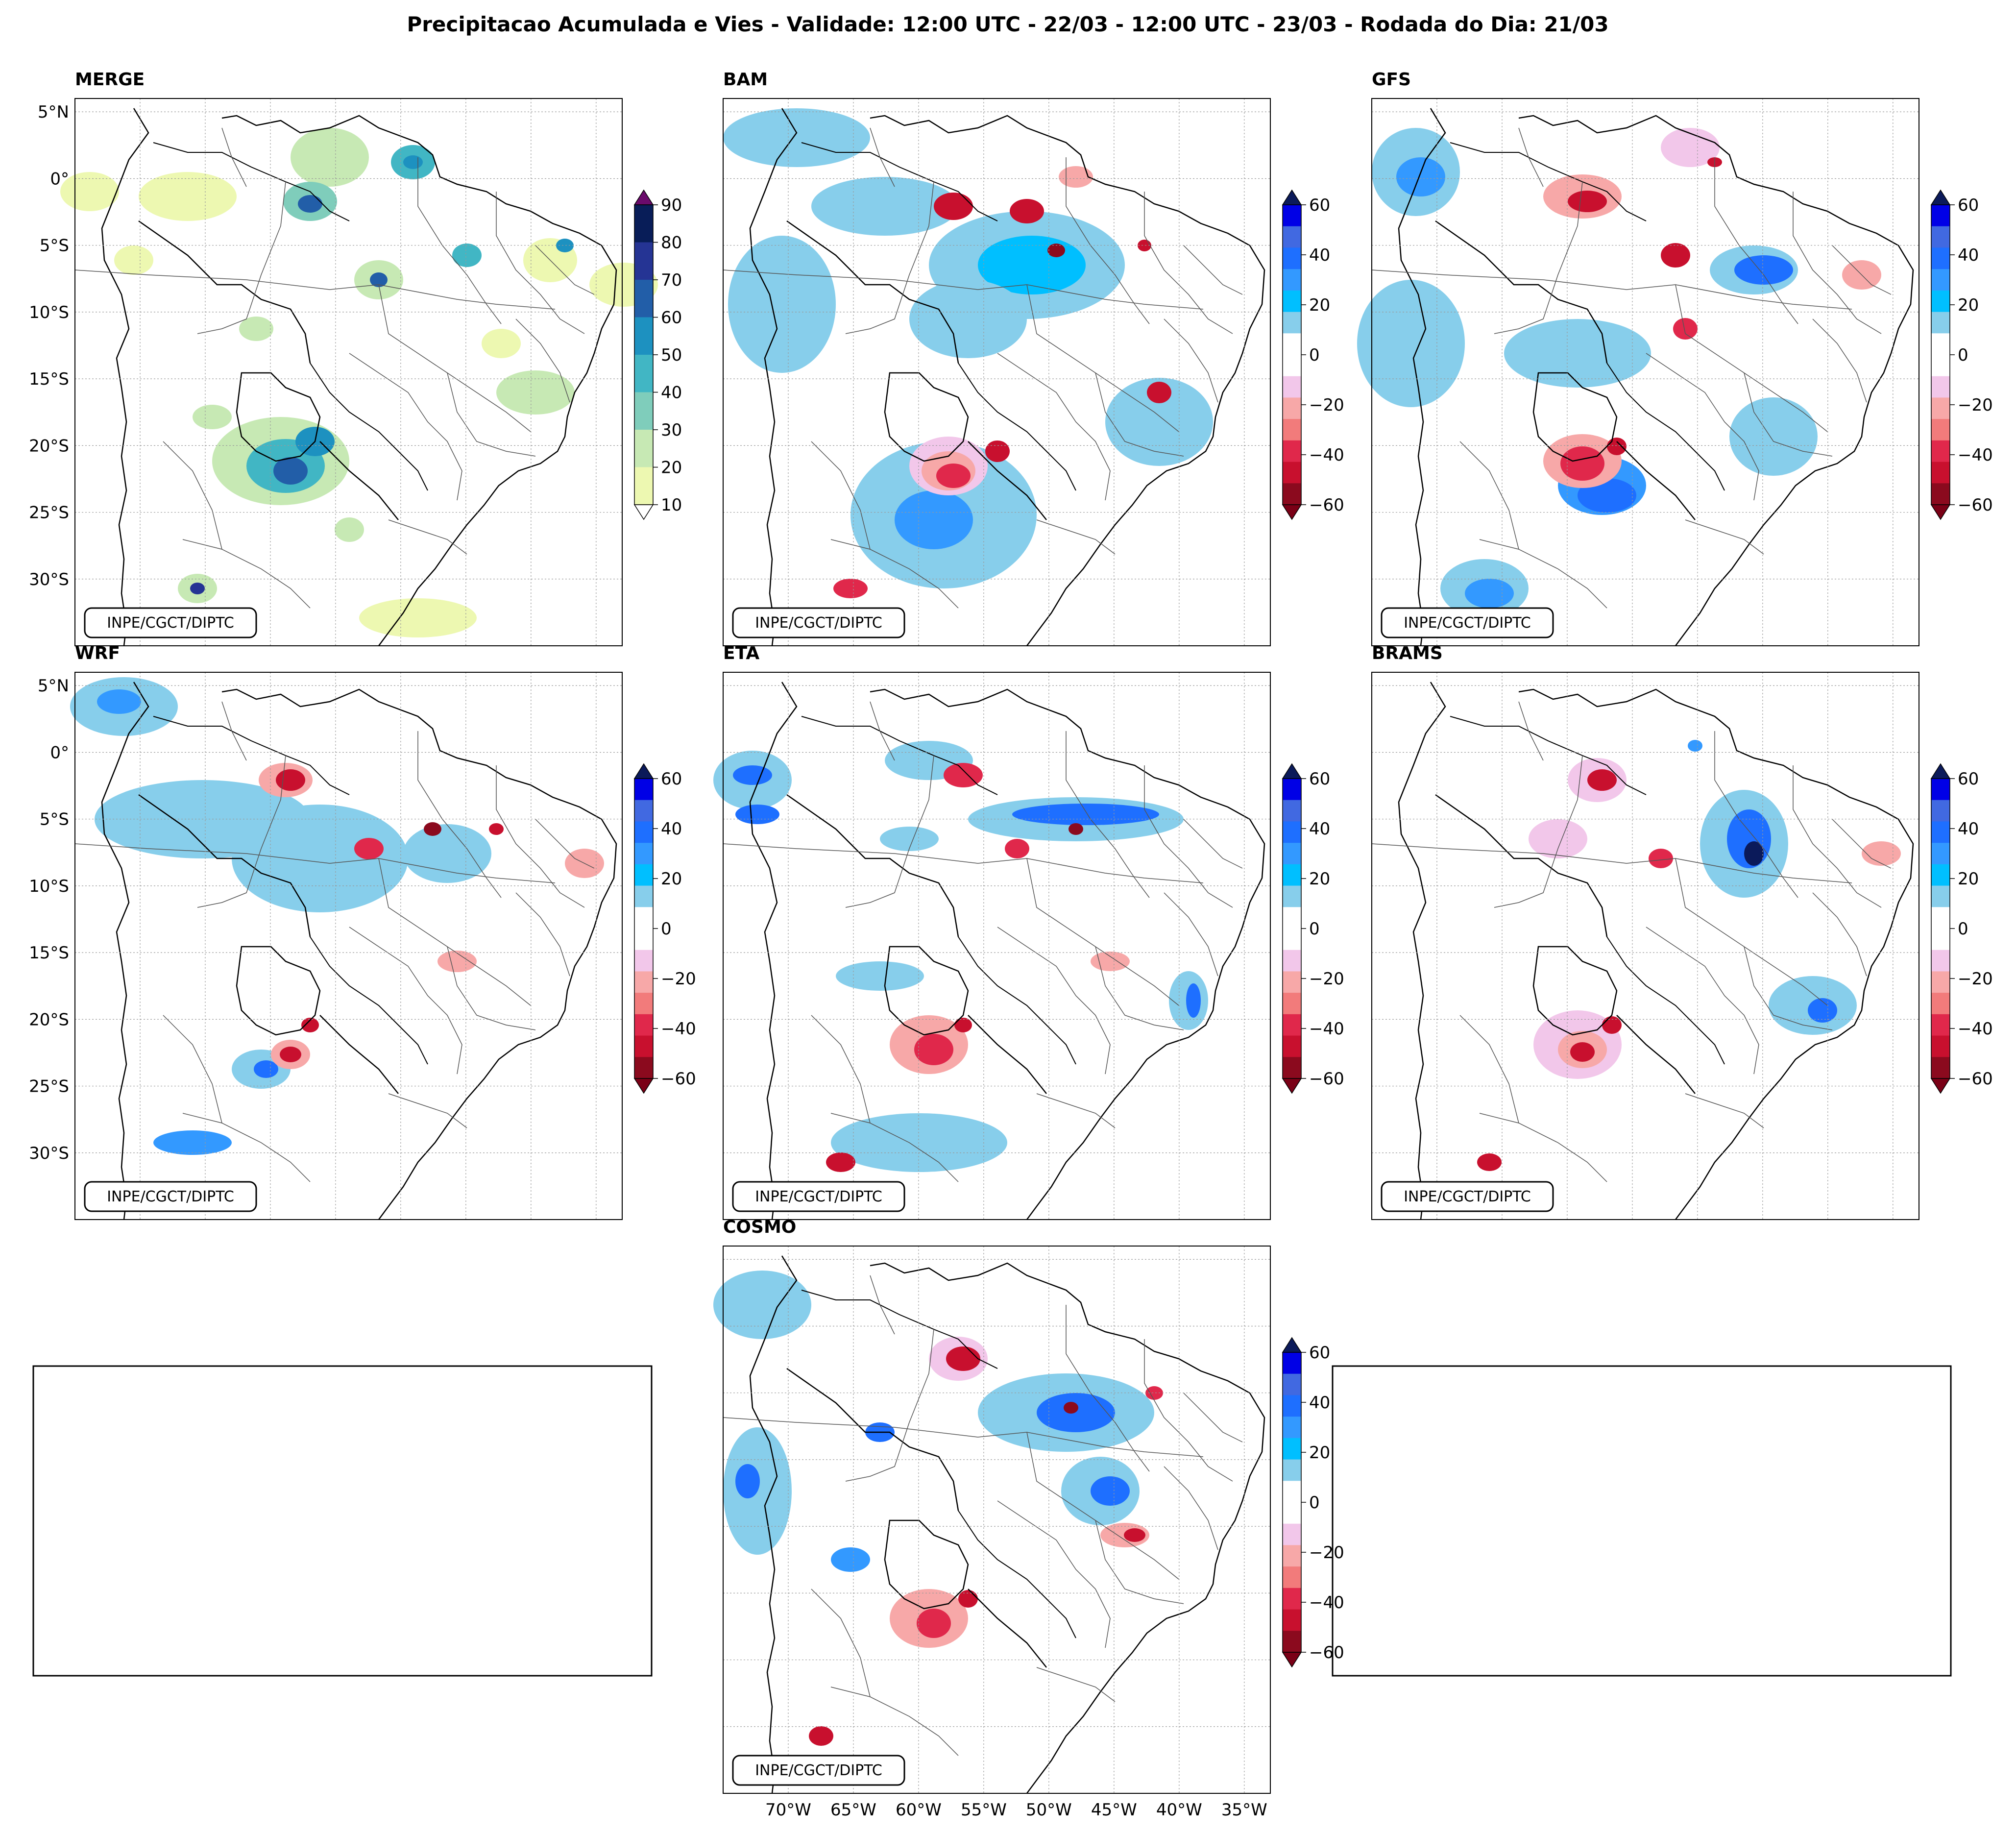  What do you see at coordinates (110, 80) in the screenshot?
I see `panel-title-merge: MERGE` at bounding box center [110, 80].